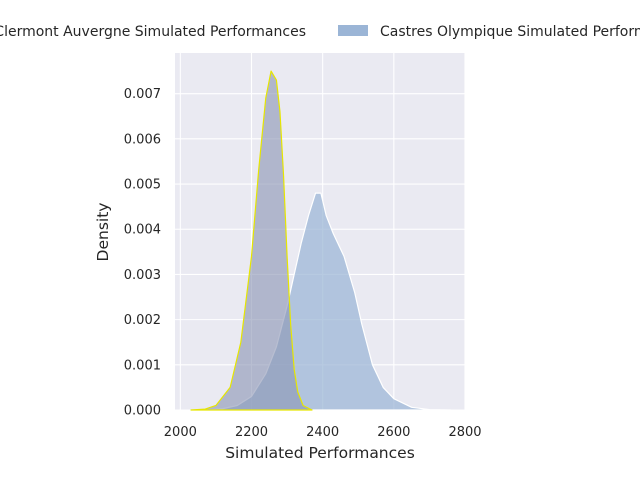 This screenshot has width=640, height=480. Describe the element at coordinates (320, 453) in the screenshot. I see `x-axis-label: Simulated Performances` at that location.